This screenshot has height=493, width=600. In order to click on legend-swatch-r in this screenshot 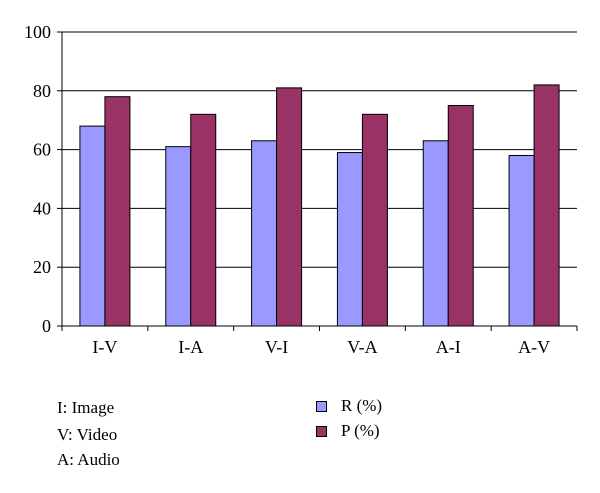, I will do `click(321, 406)`.